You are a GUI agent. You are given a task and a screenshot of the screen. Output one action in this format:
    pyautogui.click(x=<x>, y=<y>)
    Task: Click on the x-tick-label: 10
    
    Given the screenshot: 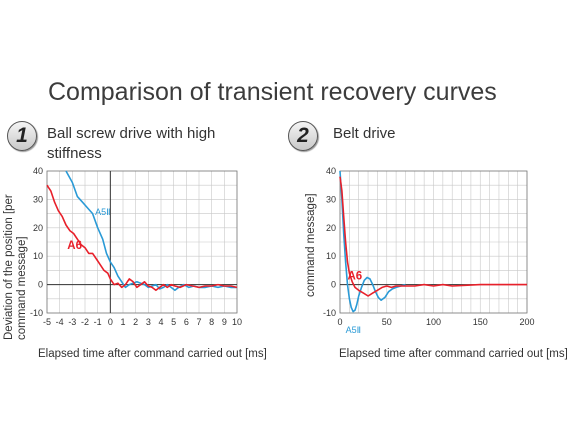 What is the action you would take?
    pyautogui.click(x=237, y=322)
    